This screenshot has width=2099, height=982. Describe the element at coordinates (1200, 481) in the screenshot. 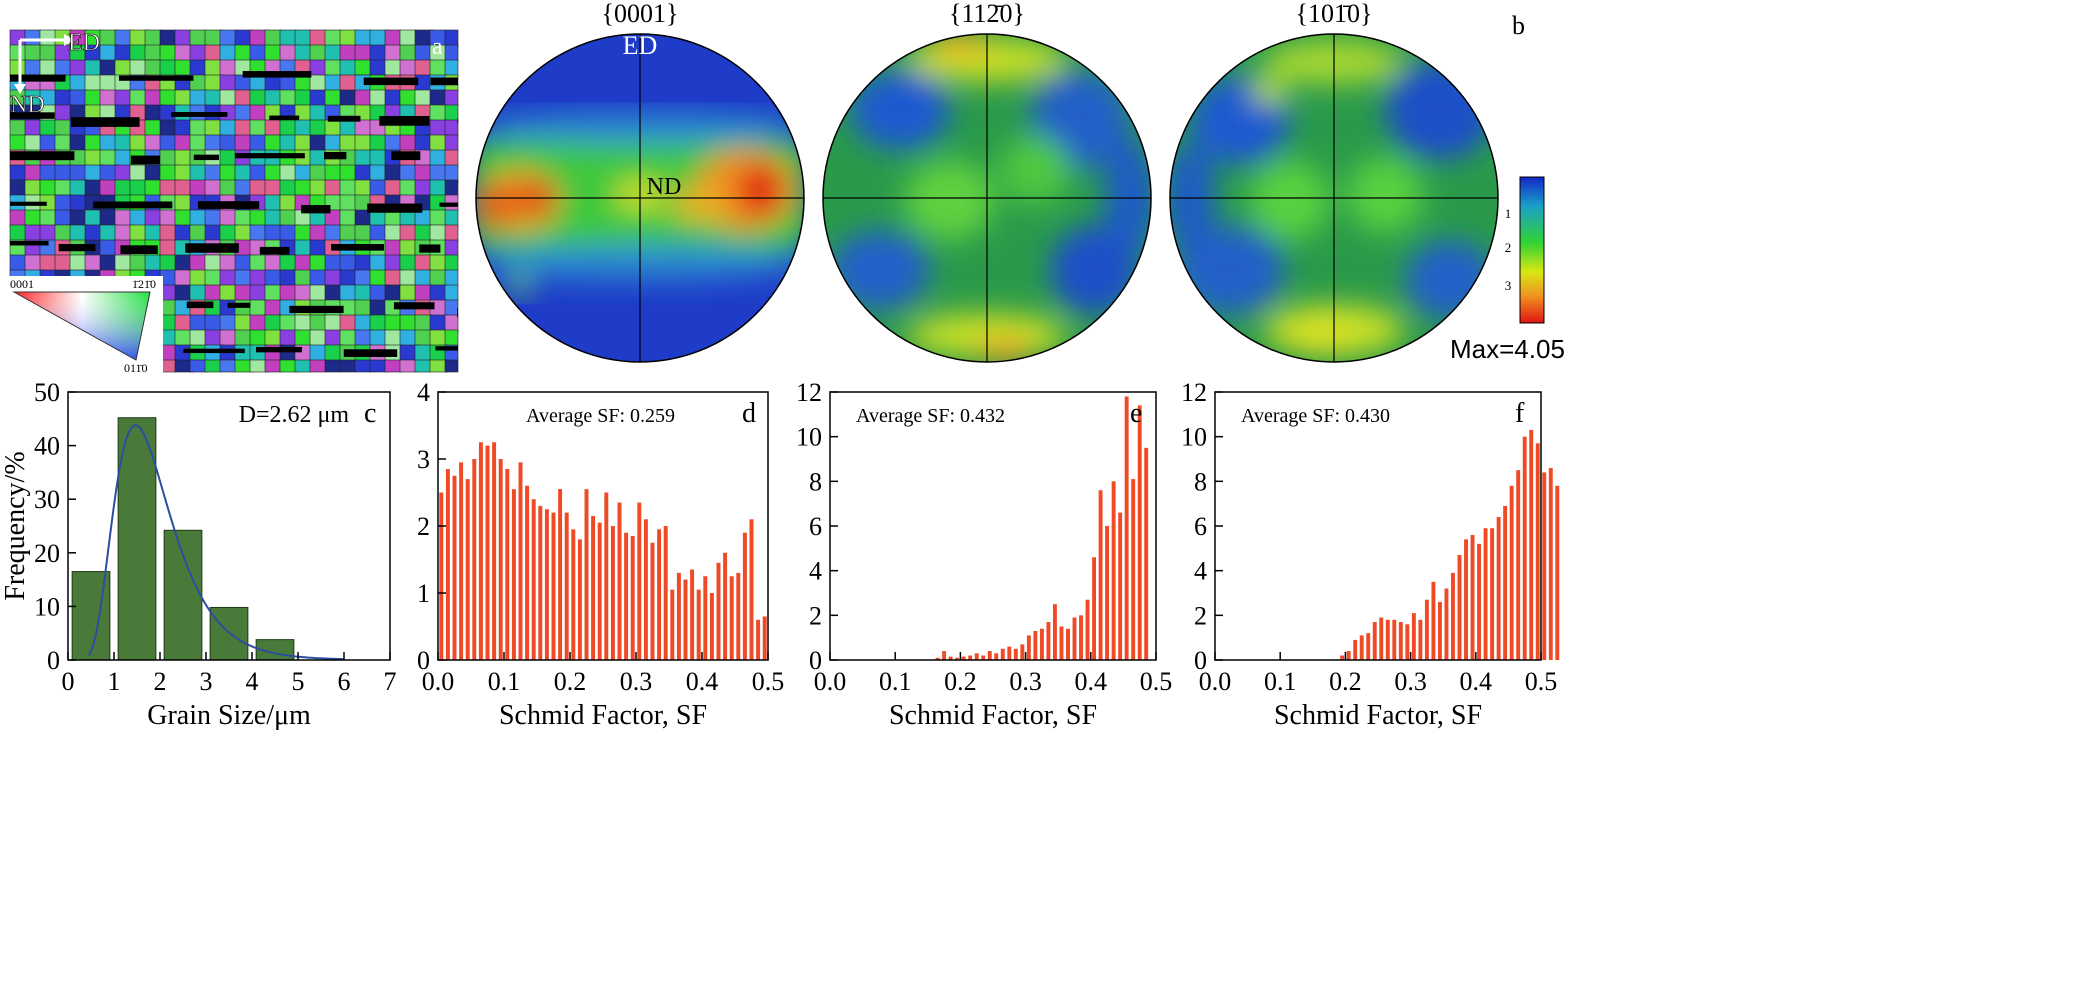

I see `y-tick-label: 8` at that location.